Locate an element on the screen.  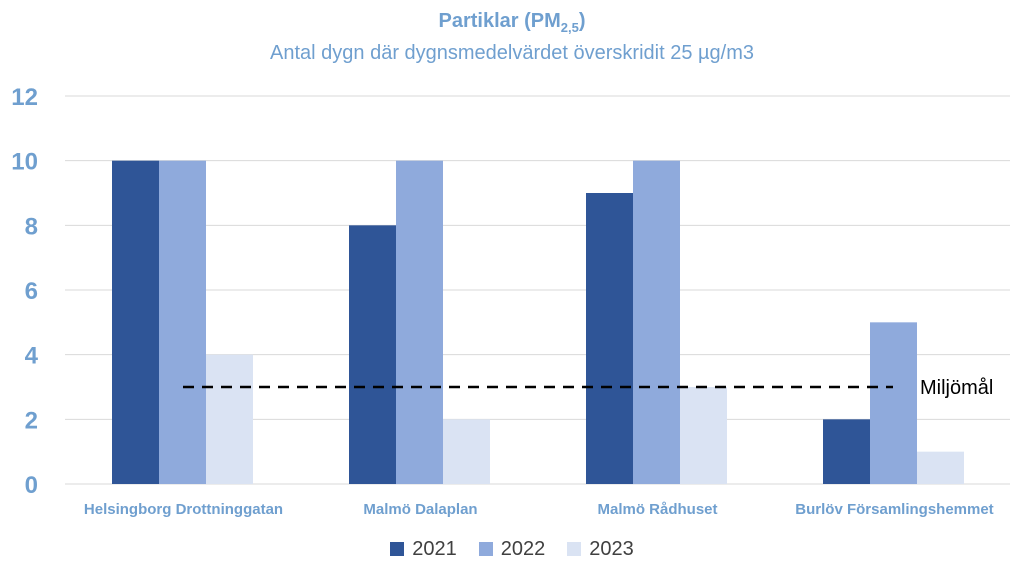
legend-item-2022: 2022 is located at coordinates (512, 549).